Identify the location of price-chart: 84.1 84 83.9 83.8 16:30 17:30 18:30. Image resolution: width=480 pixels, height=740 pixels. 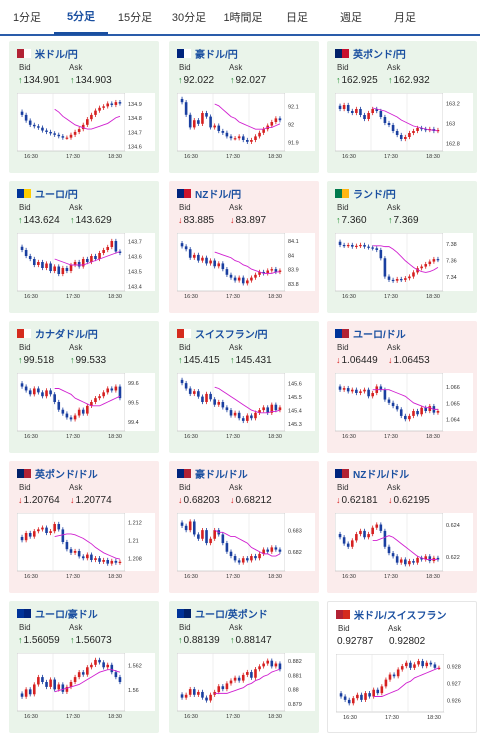
(246, 267).